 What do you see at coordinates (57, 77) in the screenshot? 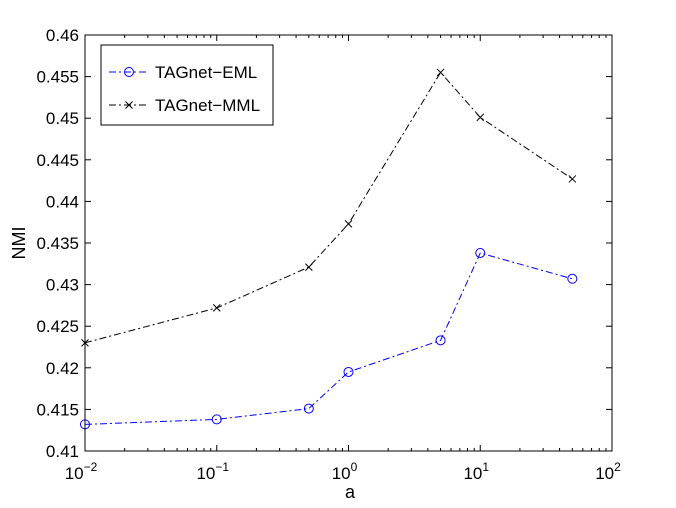
I see `y-tick-label: 0.455` at bounding box center [57, 77].